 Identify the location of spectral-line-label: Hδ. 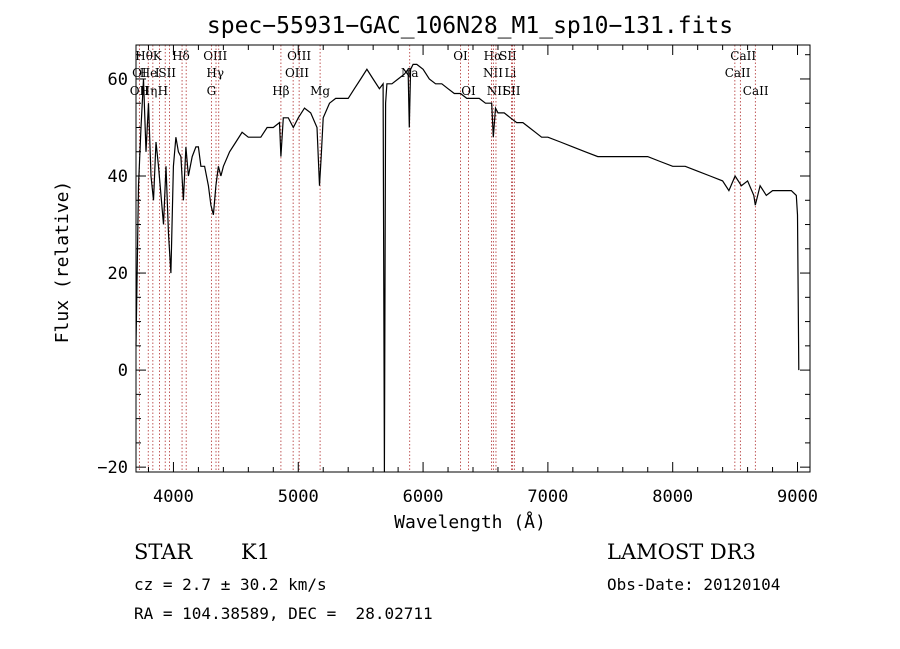
(181, 56).